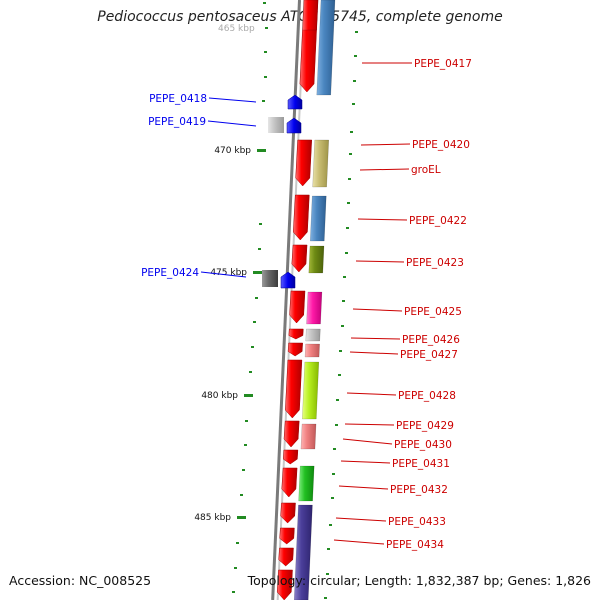 The image size is (600, 600). Describe the element at coordinates (80, 580) in the screenshot. I see `accession-text: Accession: NC_008525` at that location.